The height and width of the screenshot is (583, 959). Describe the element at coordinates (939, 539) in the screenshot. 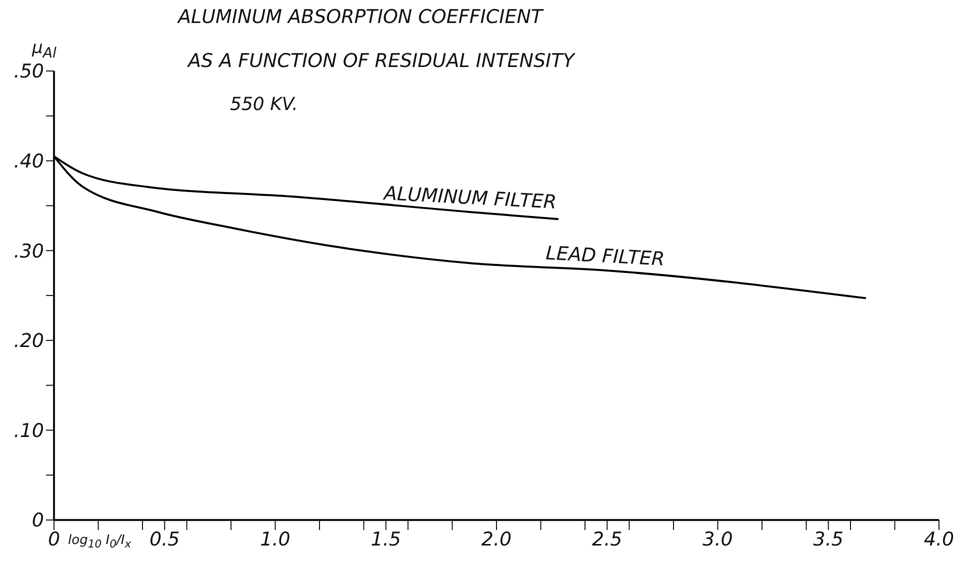

I see `x-tick-label: 4.0` at that location.